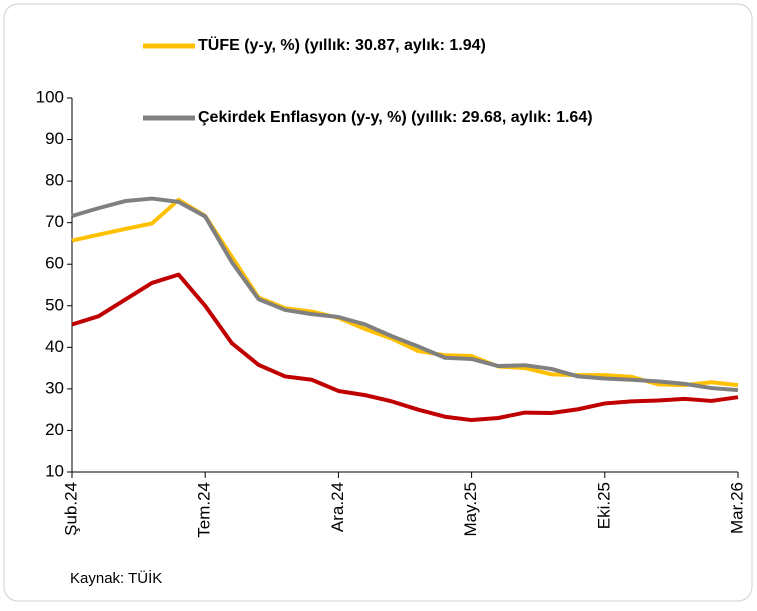 This screenshot has height=611, width=757. Describe the element at coordinates (736, 508) in the screenshot. I see `x-tick-label: Mar.26` at that location.